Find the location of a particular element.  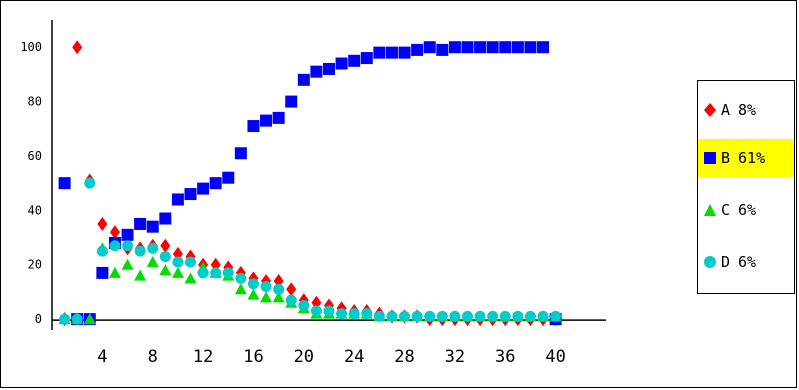

y-tick-labels: 0 20 40 60 80 100 is located at coordinates (31, 183).